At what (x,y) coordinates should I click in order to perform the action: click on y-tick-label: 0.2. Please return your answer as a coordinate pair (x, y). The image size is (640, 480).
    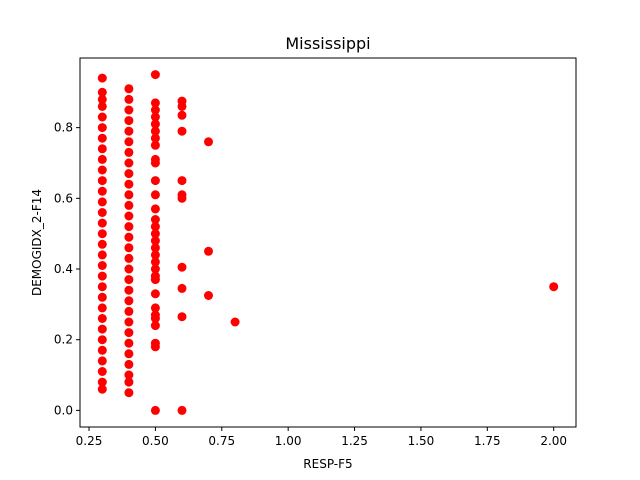
    Looking at the image, I should click on (63, 340).